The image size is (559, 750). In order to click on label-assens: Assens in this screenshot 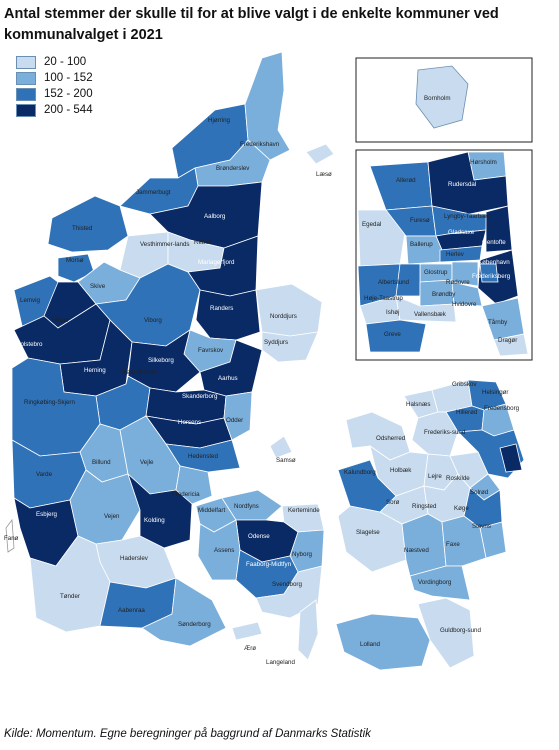, I will do `click(224, 550)`.